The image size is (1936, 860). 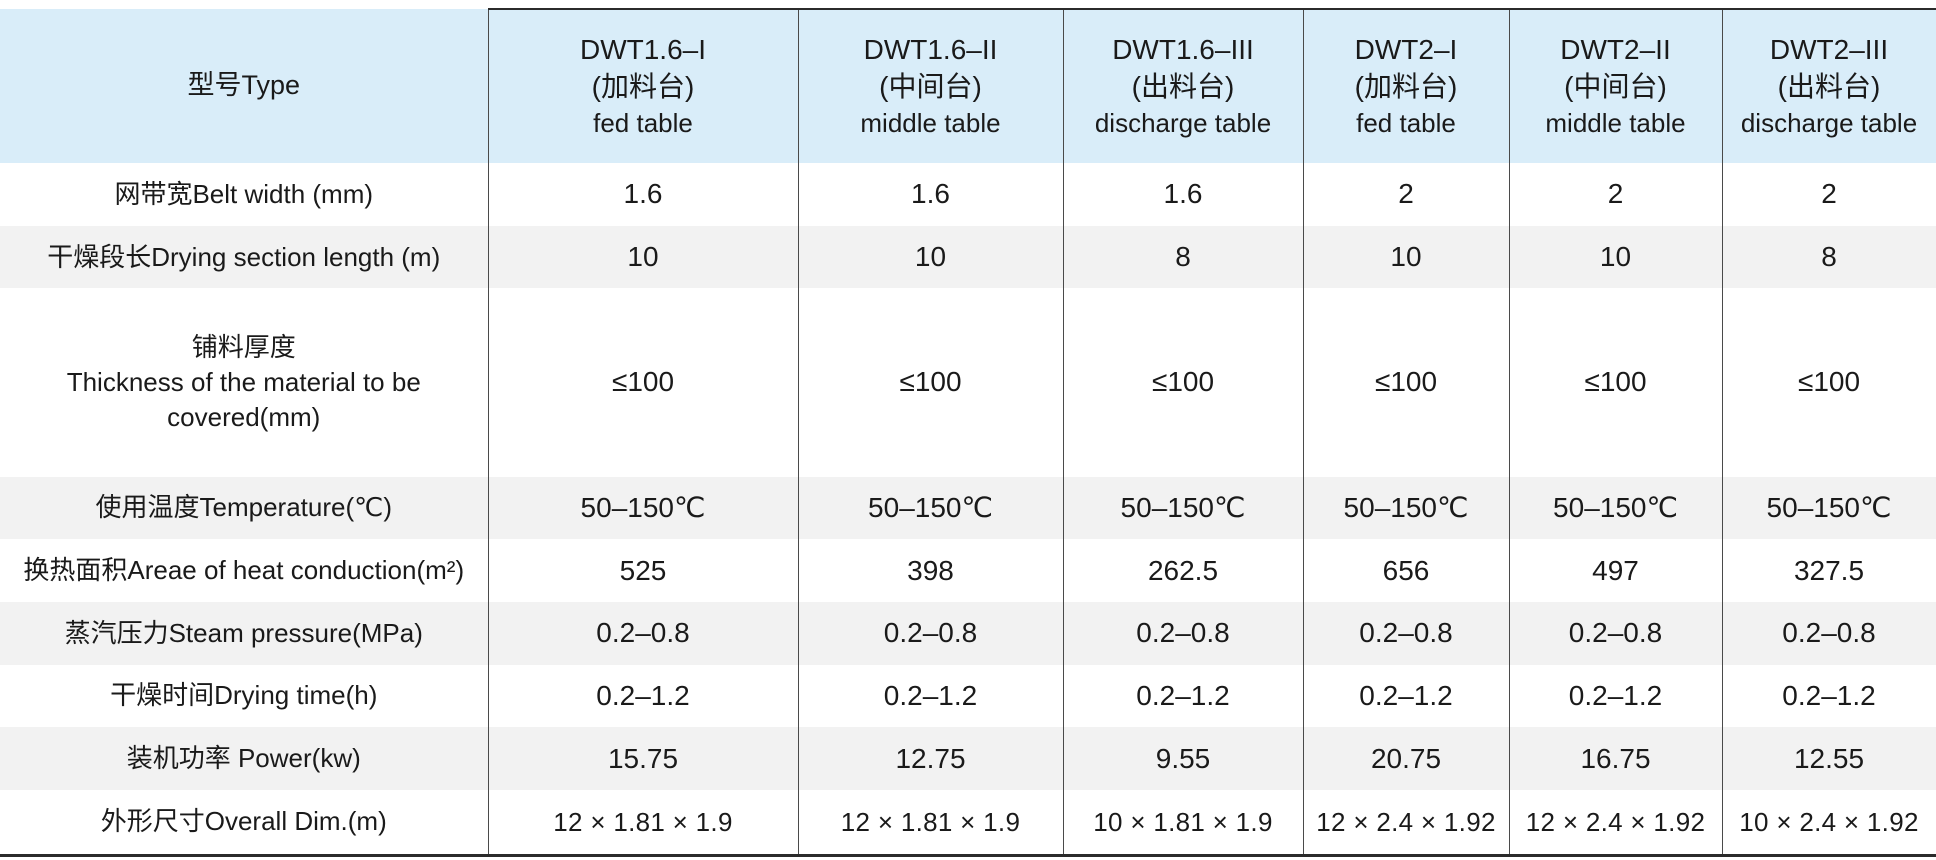 I want to click on cell-value: 656, so click(x=1405, y=570).